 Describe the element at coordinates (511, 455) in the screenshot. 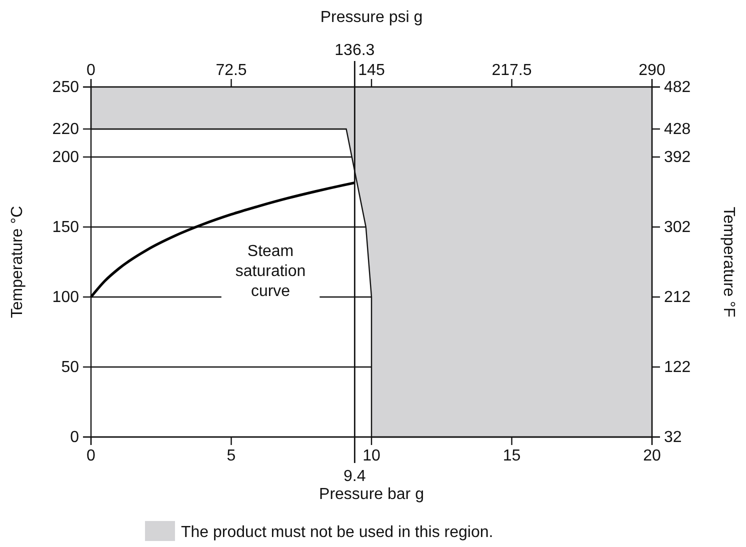

I see `x-tick-label: 15` at that location.